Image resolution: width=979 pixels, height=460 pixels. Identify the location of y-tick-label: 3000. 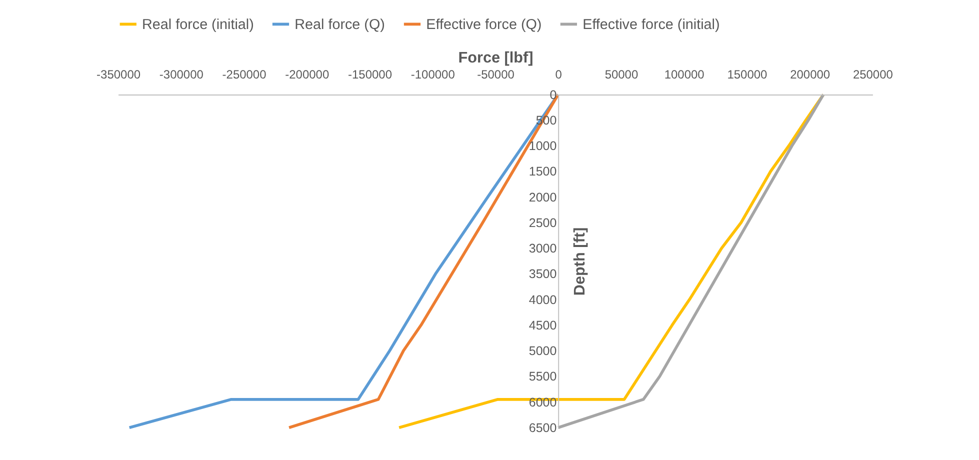
(542, 249).